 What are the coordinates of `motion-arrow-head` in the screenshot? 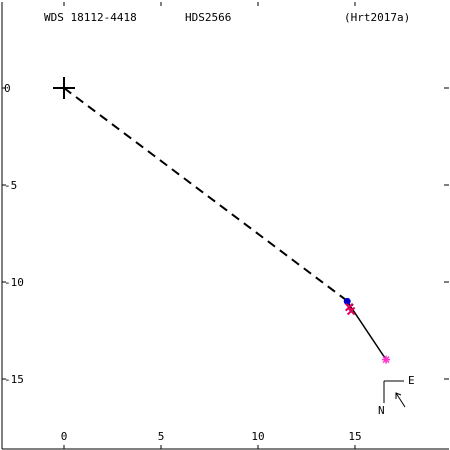 It's located at (398, 395).